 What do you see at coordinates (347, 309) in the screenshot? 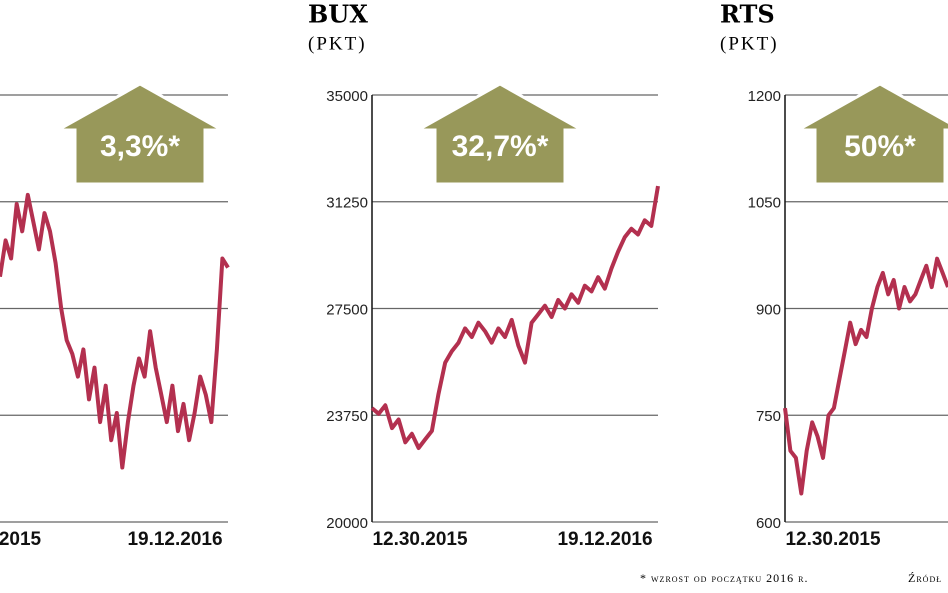
I see `y-tick-label: 27500` at bounding box center [347, 309].